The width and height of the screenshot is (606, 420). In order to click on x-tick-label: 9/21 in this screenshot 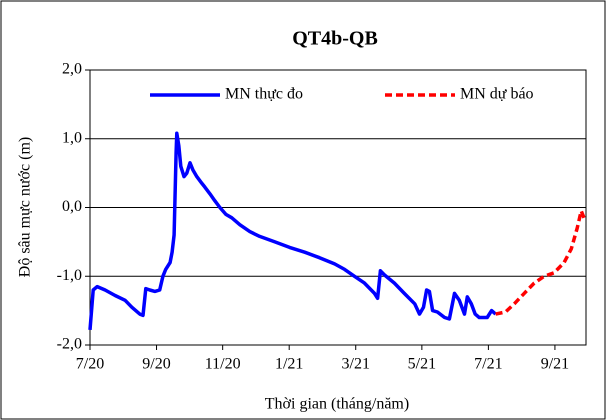, I will do `click(555, 364)`.